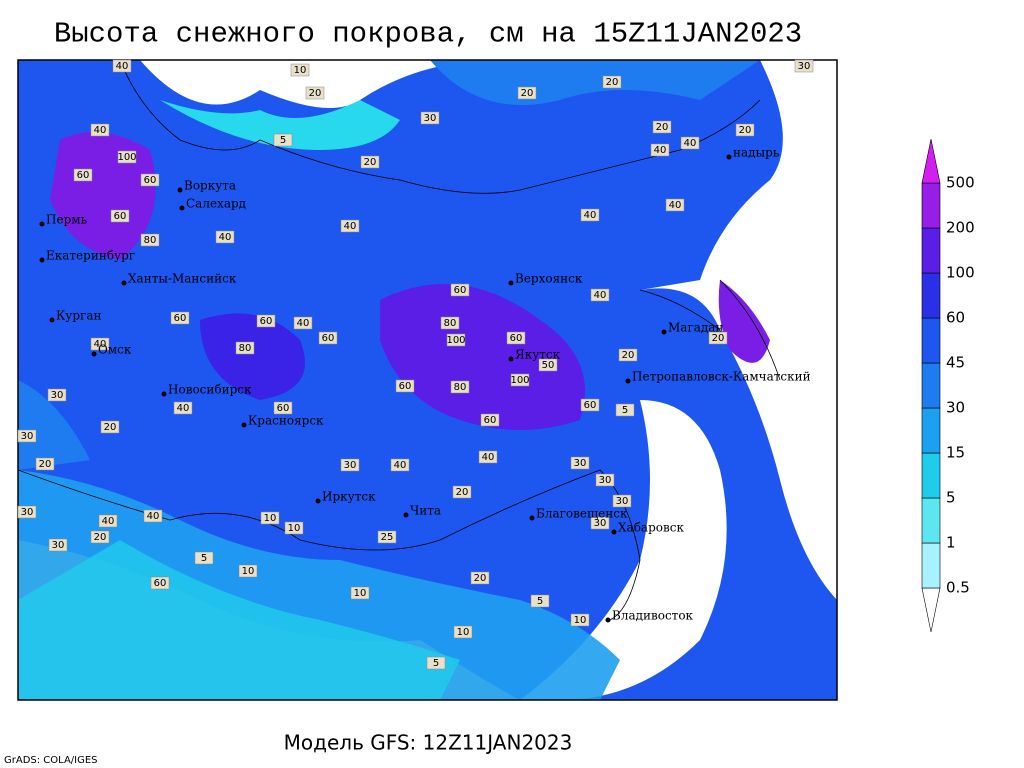  What do you see at coordinates (744, 321) in the screenshot?
I see `deep-snow` at bounding box center [744, 321].